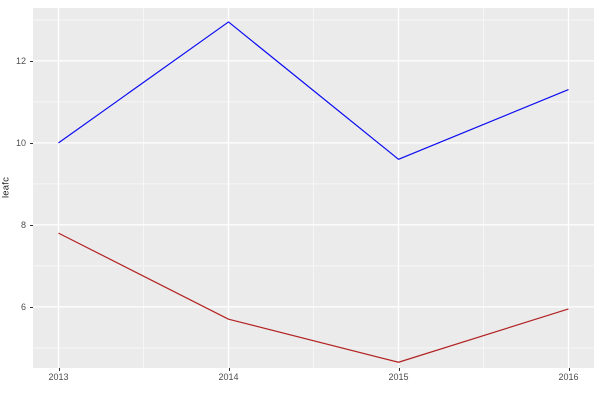 The image size is (600, 400). I want to click on y-axis-tick-label: 10, so click(20, 142).